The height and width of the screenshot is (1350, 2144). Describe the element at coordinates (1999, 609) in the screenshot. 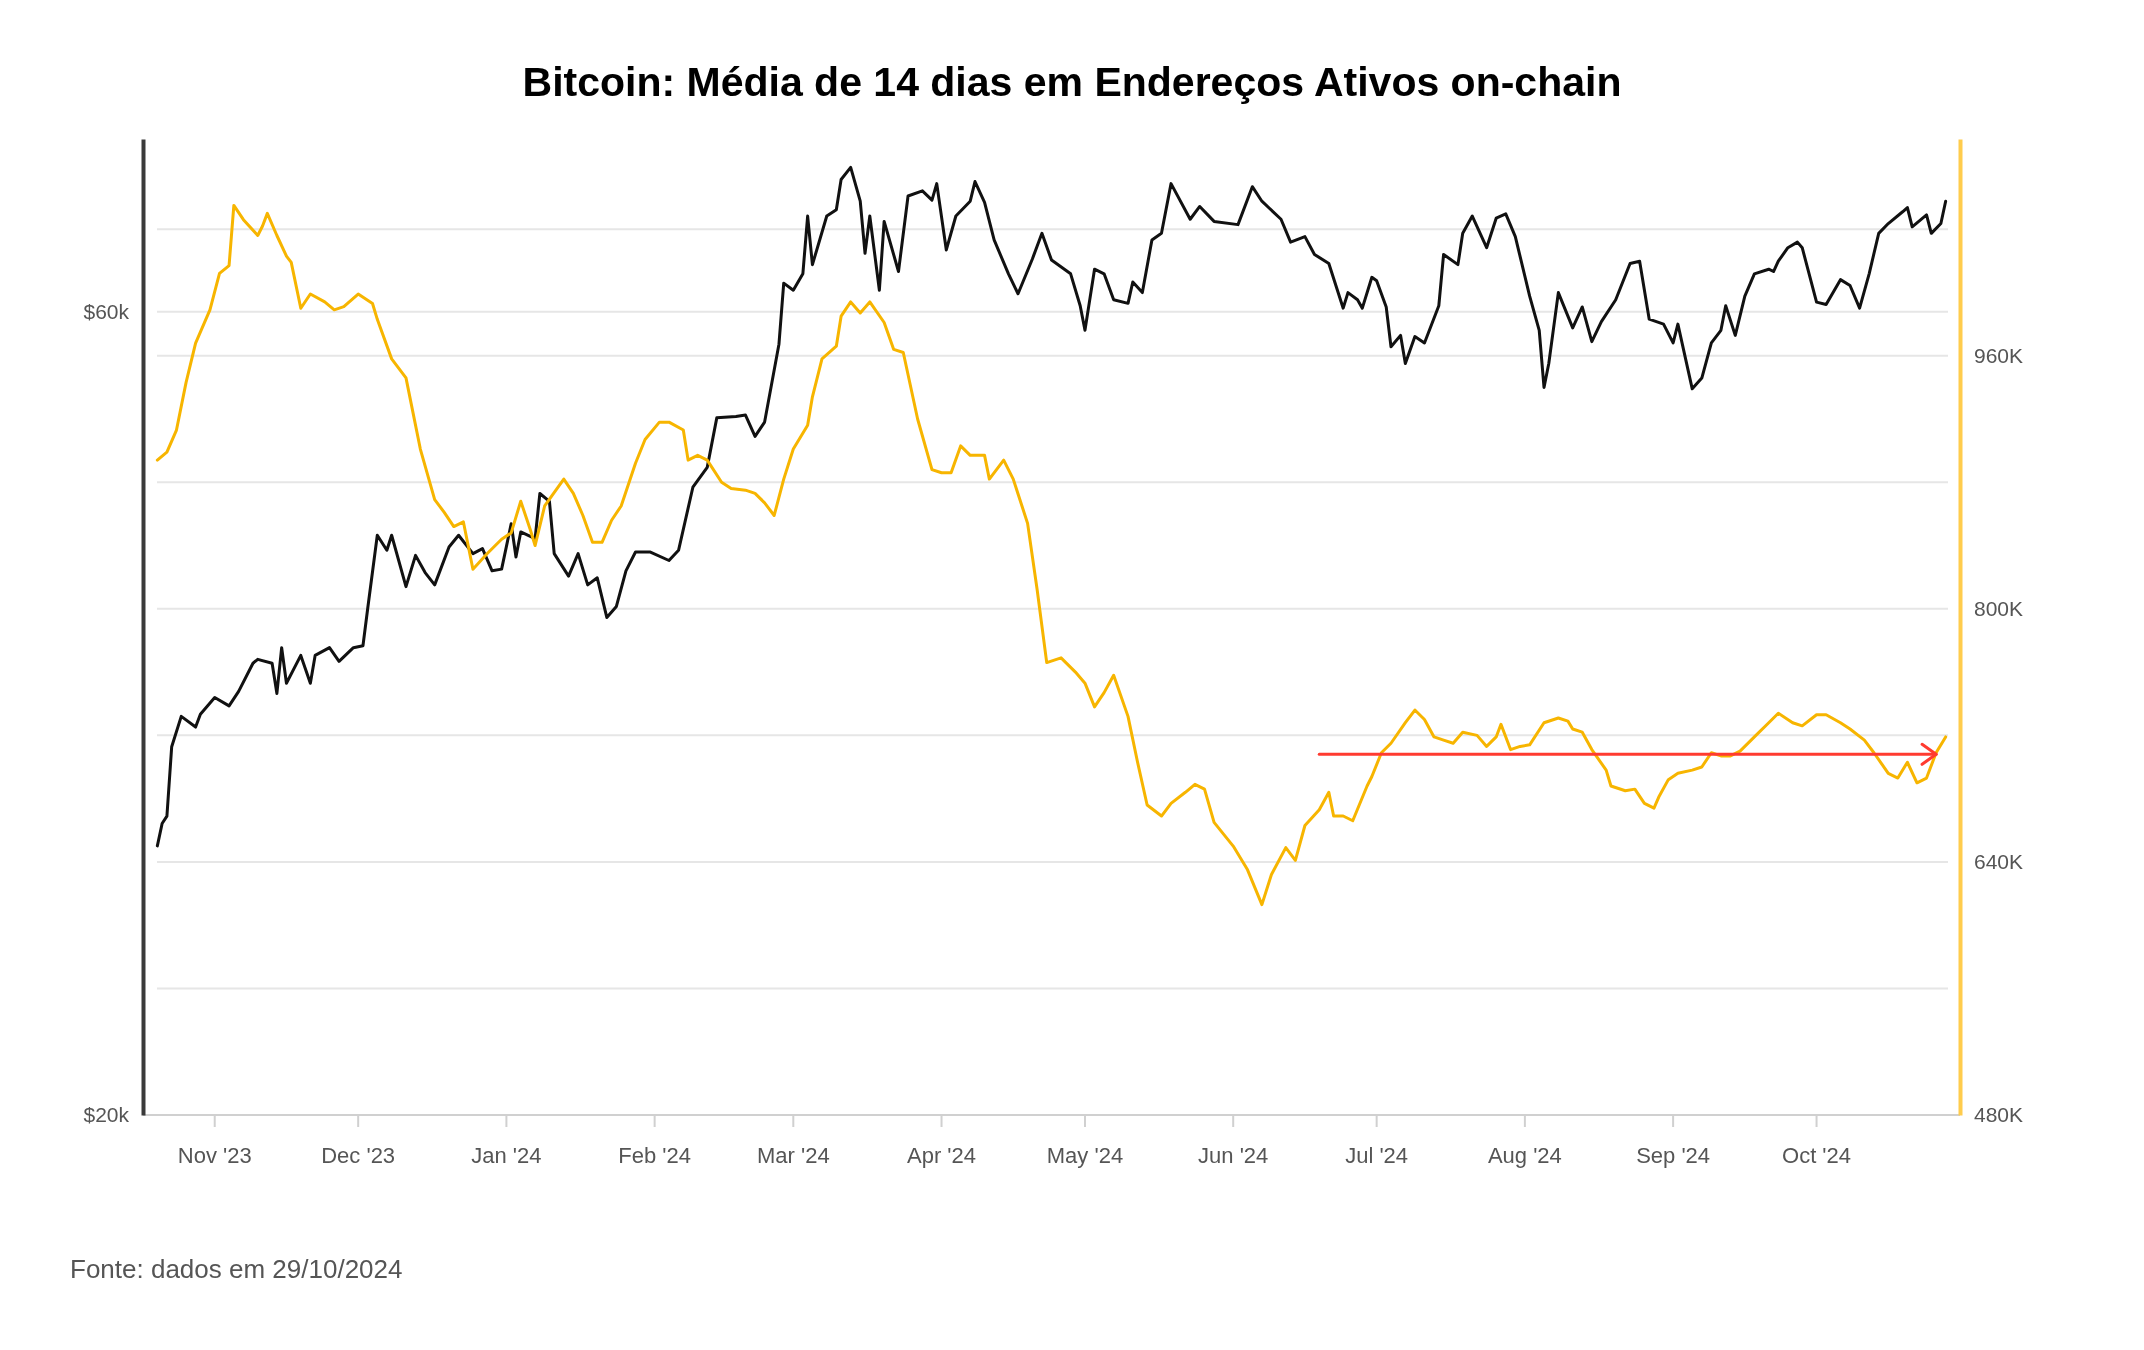

I see `y2-tick-label: 800K` at that location.